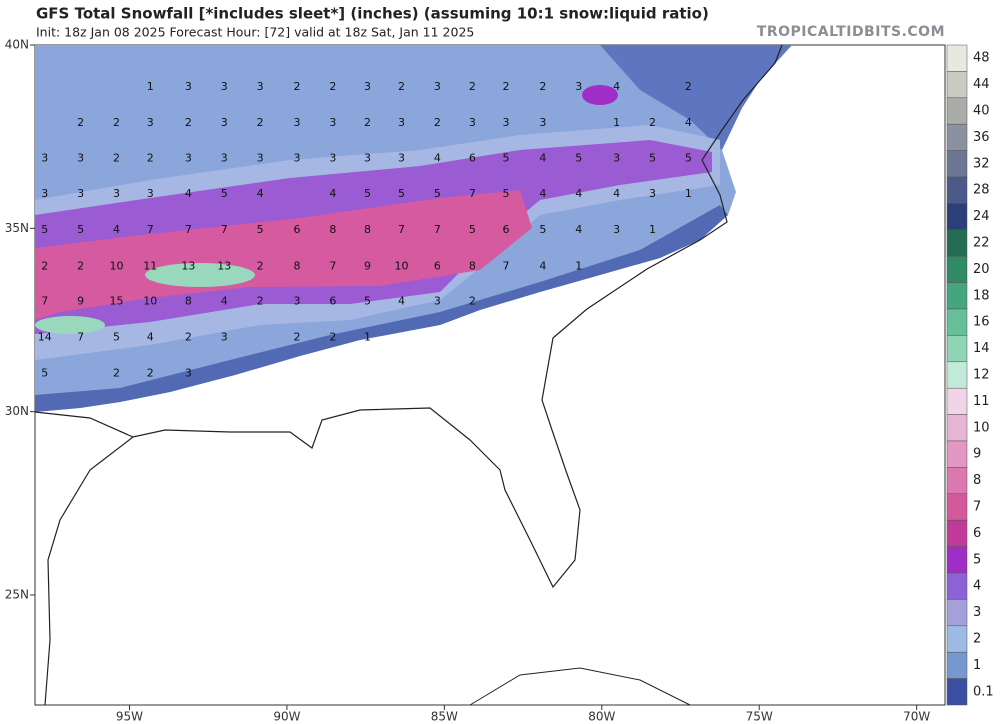  I want to click on colorbar-label: 28, so click(981, 190).